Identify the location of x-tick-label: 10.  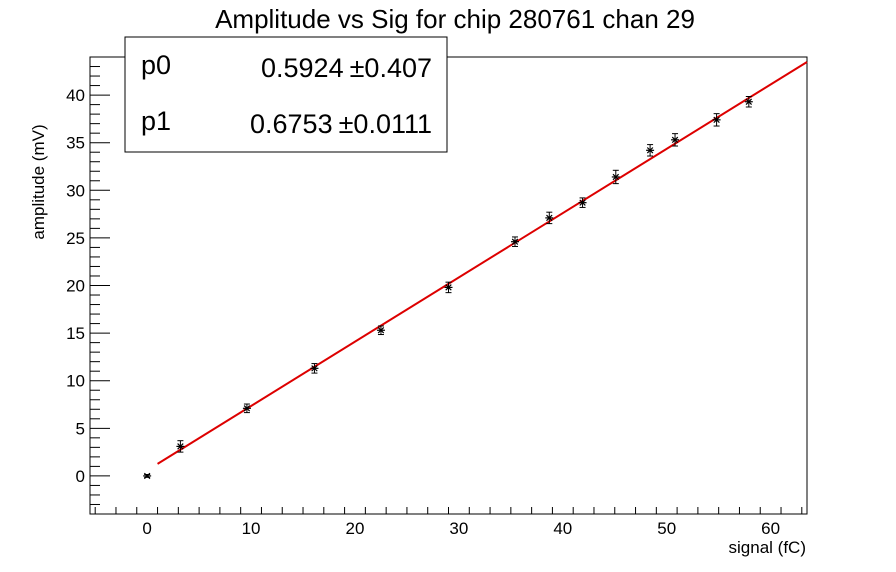
(251, 528).